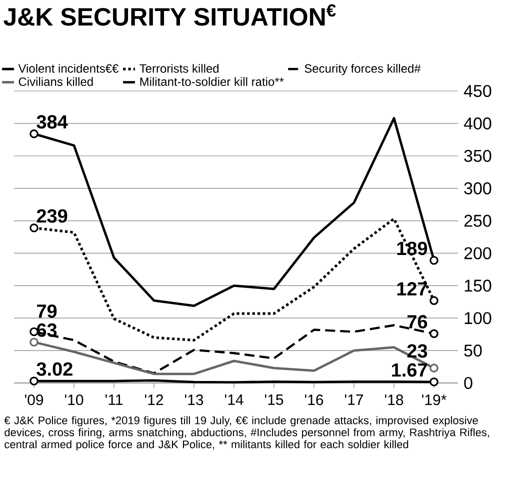 Image resolution: width=507 pixels, height=496 pixels. What do you see at coordinates (52, 122) in the screenshot?
I see `annotation: 384` at bounding box center [52, 122].